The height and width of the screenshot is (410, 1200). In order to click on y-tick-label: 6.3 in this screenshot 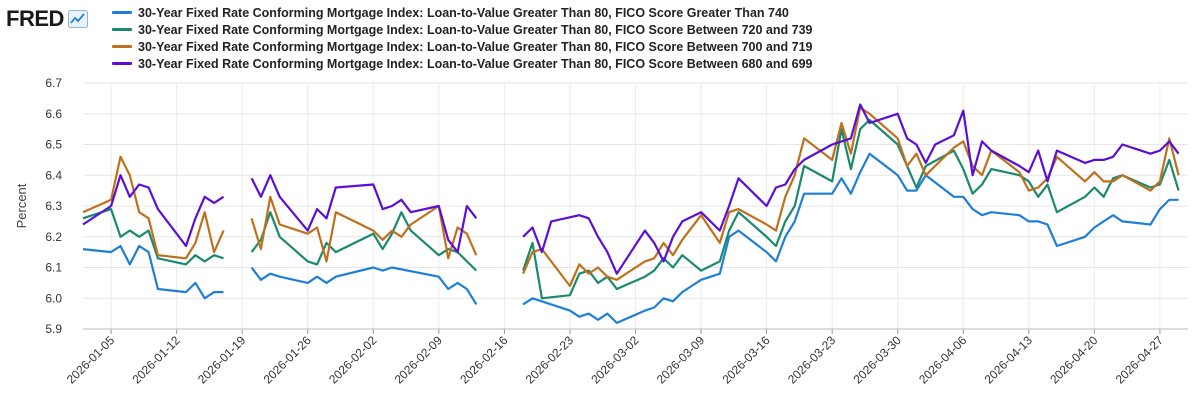, I will do `click(53, 206)`.